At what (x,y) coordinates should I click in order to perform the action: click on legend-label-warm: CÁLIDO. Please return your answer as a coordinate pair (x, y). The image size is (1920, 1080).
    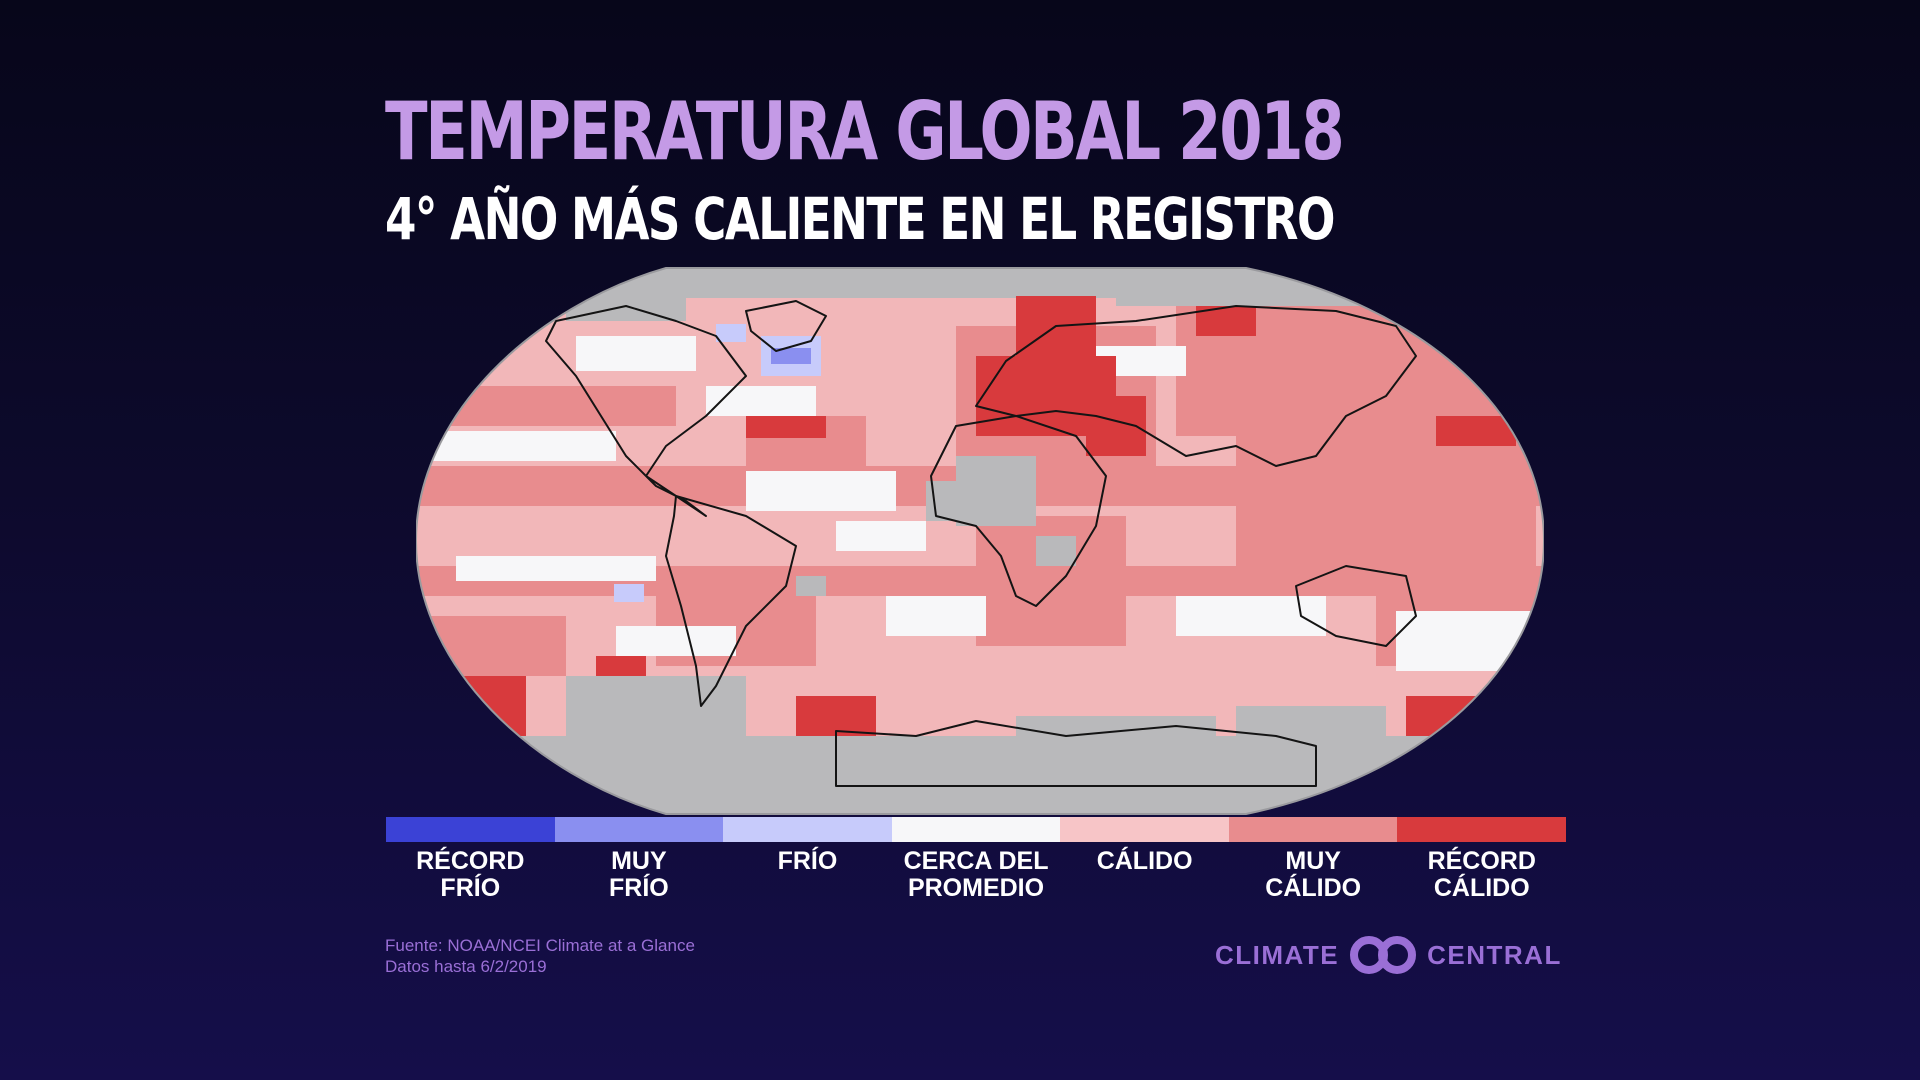
    Looking at the image, I should click on (1144, 861).